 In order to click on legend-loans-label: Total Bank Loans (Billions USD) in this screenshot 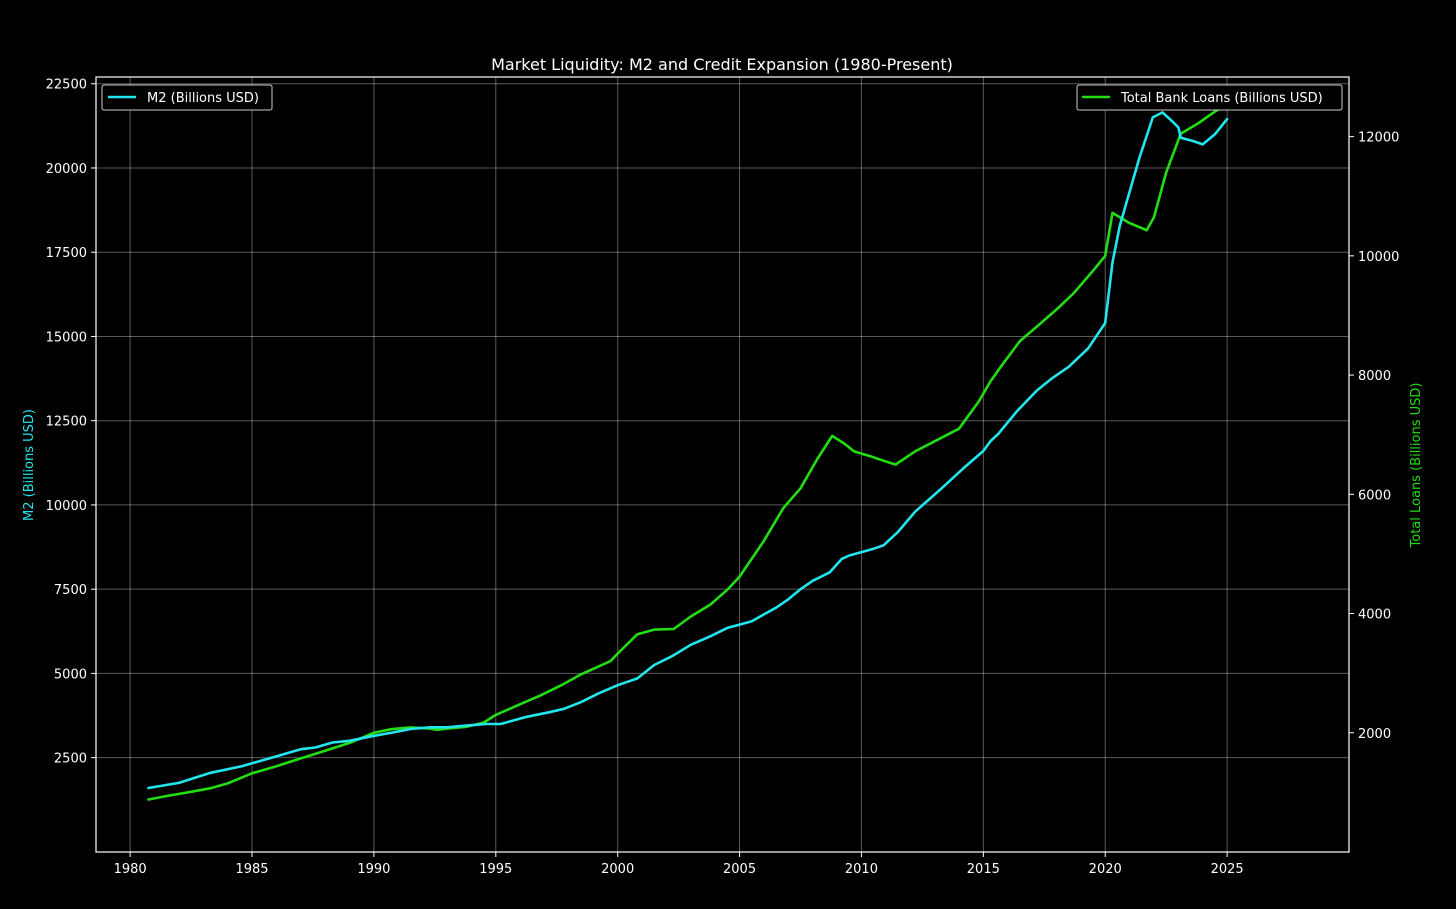, I will do `click(1221, 98)`.